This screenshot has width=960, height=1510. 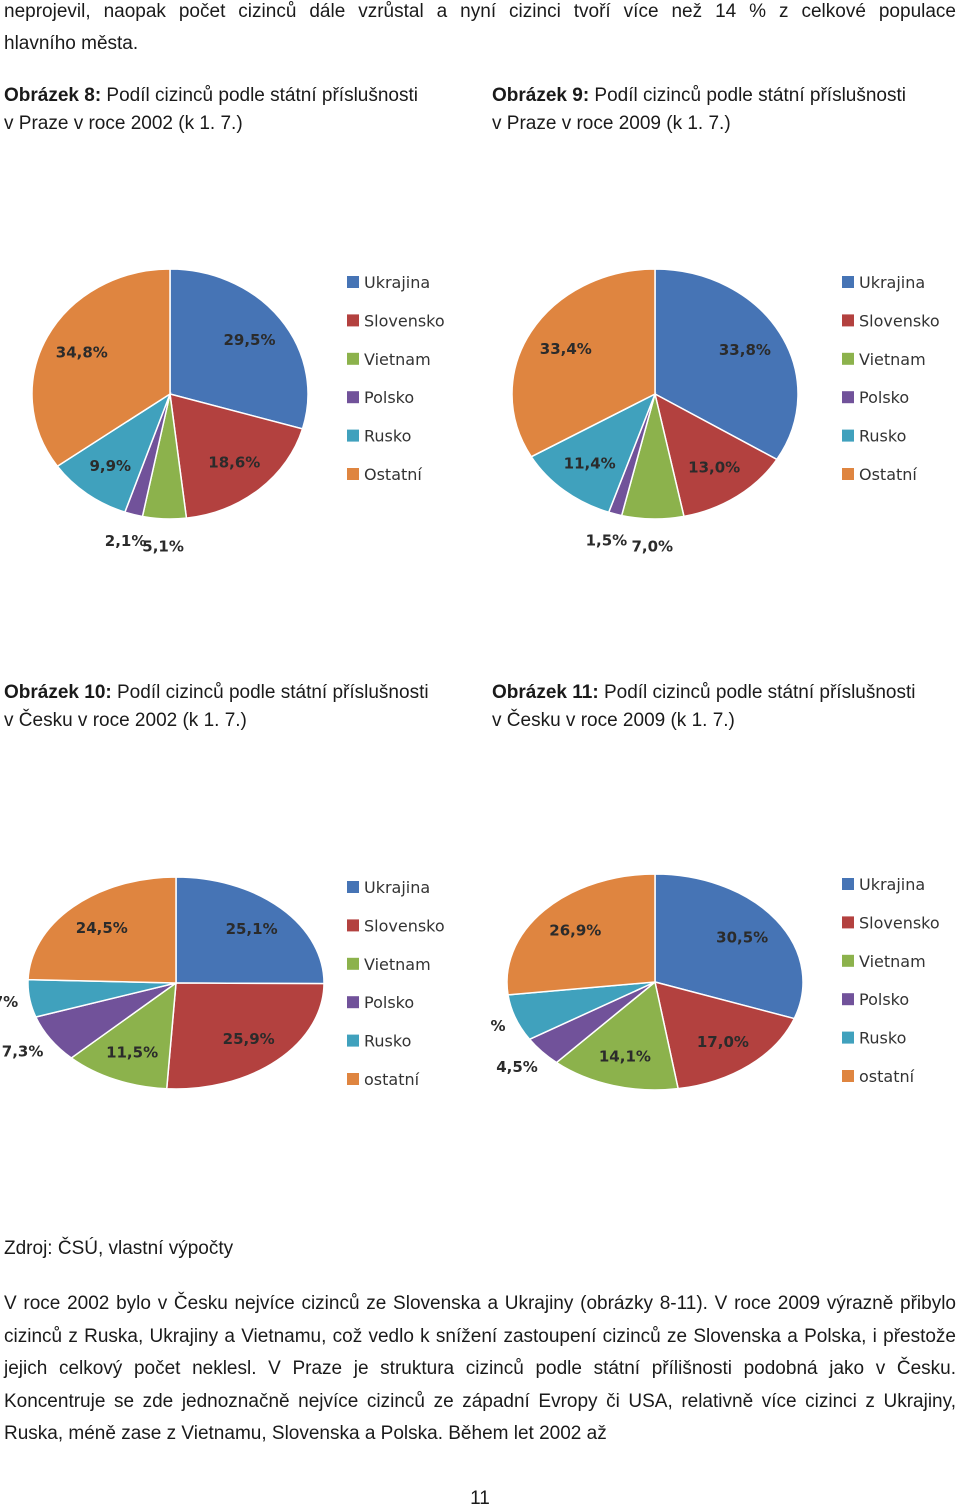 I want to click on figure-10-subtitle: v Česku v roce 2002 (k 1. 7.), so click(x=125, y=720).